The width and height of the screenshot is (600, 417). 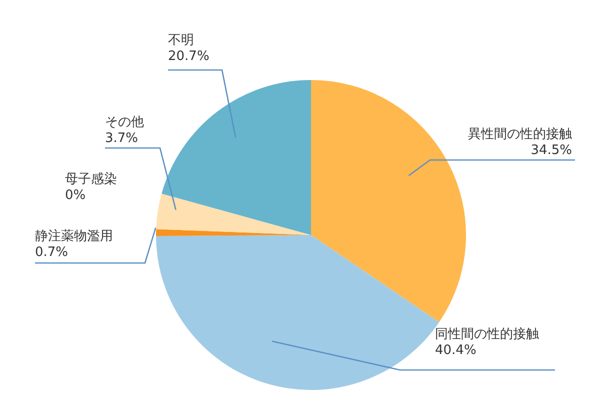 What do you see at coordinates (124, 122) in the screenshot?
I see `slice-label: その他` at bounding box center [124, 122].